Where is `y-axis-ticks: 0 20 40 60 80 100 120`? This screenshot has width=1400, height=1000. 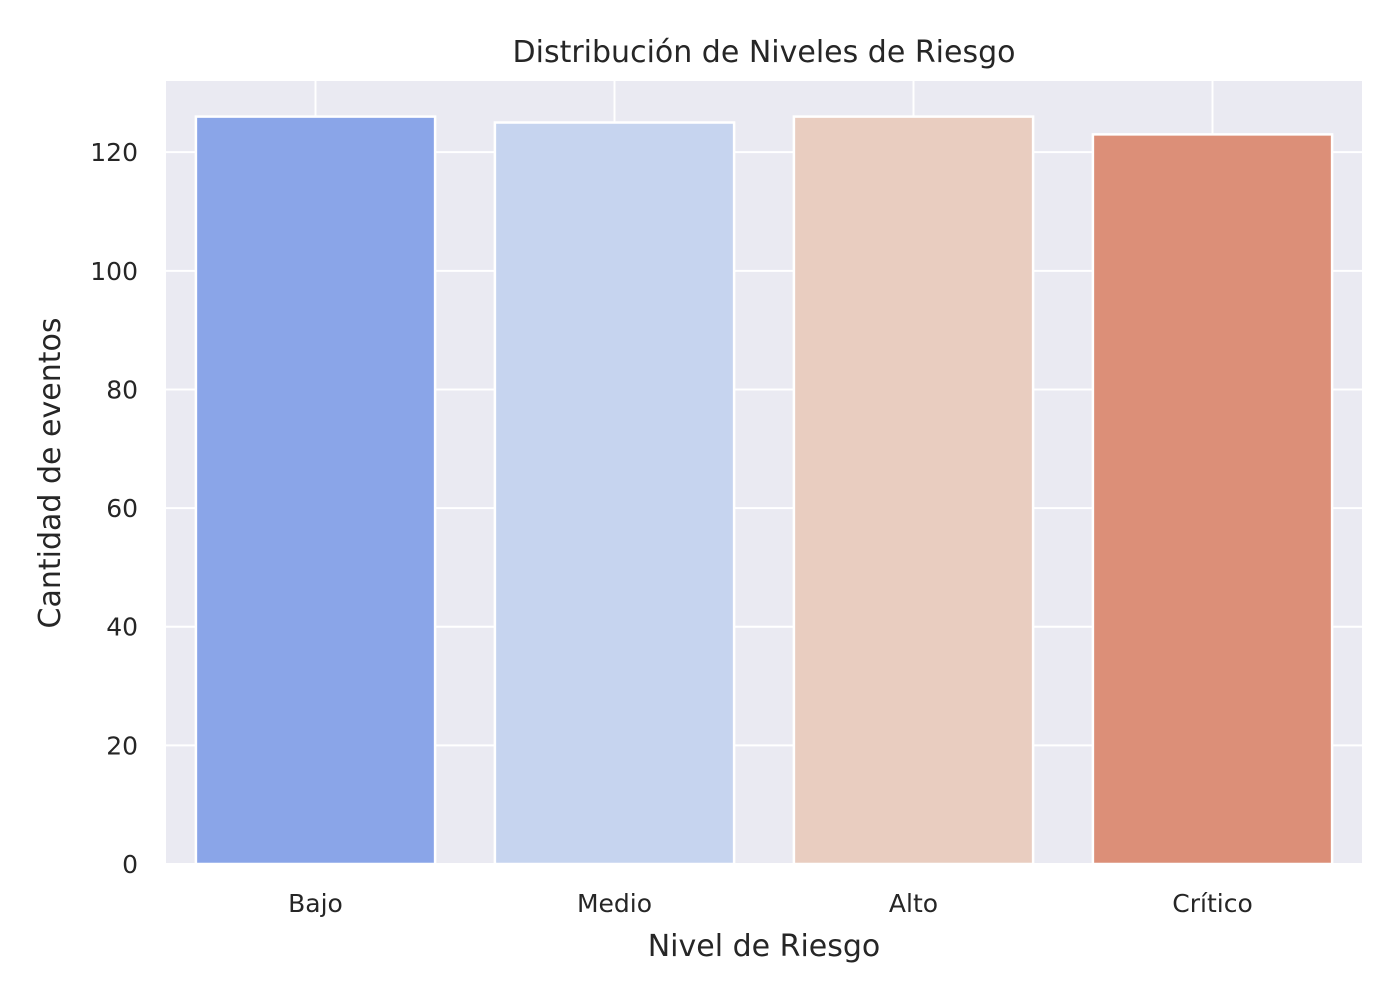
y-axis-ticks: 0 20 40 60 80 100 120 is located at coordinates (114, 508).